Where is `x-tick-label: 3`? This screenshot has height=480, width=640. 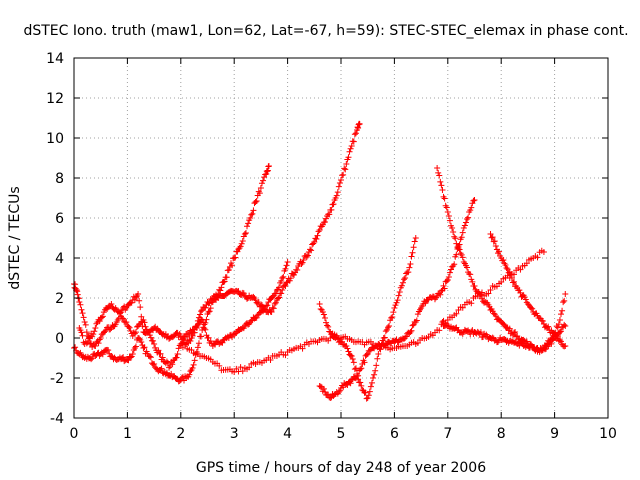
x-tick-label: 3 is located at coordinates (234, 434).